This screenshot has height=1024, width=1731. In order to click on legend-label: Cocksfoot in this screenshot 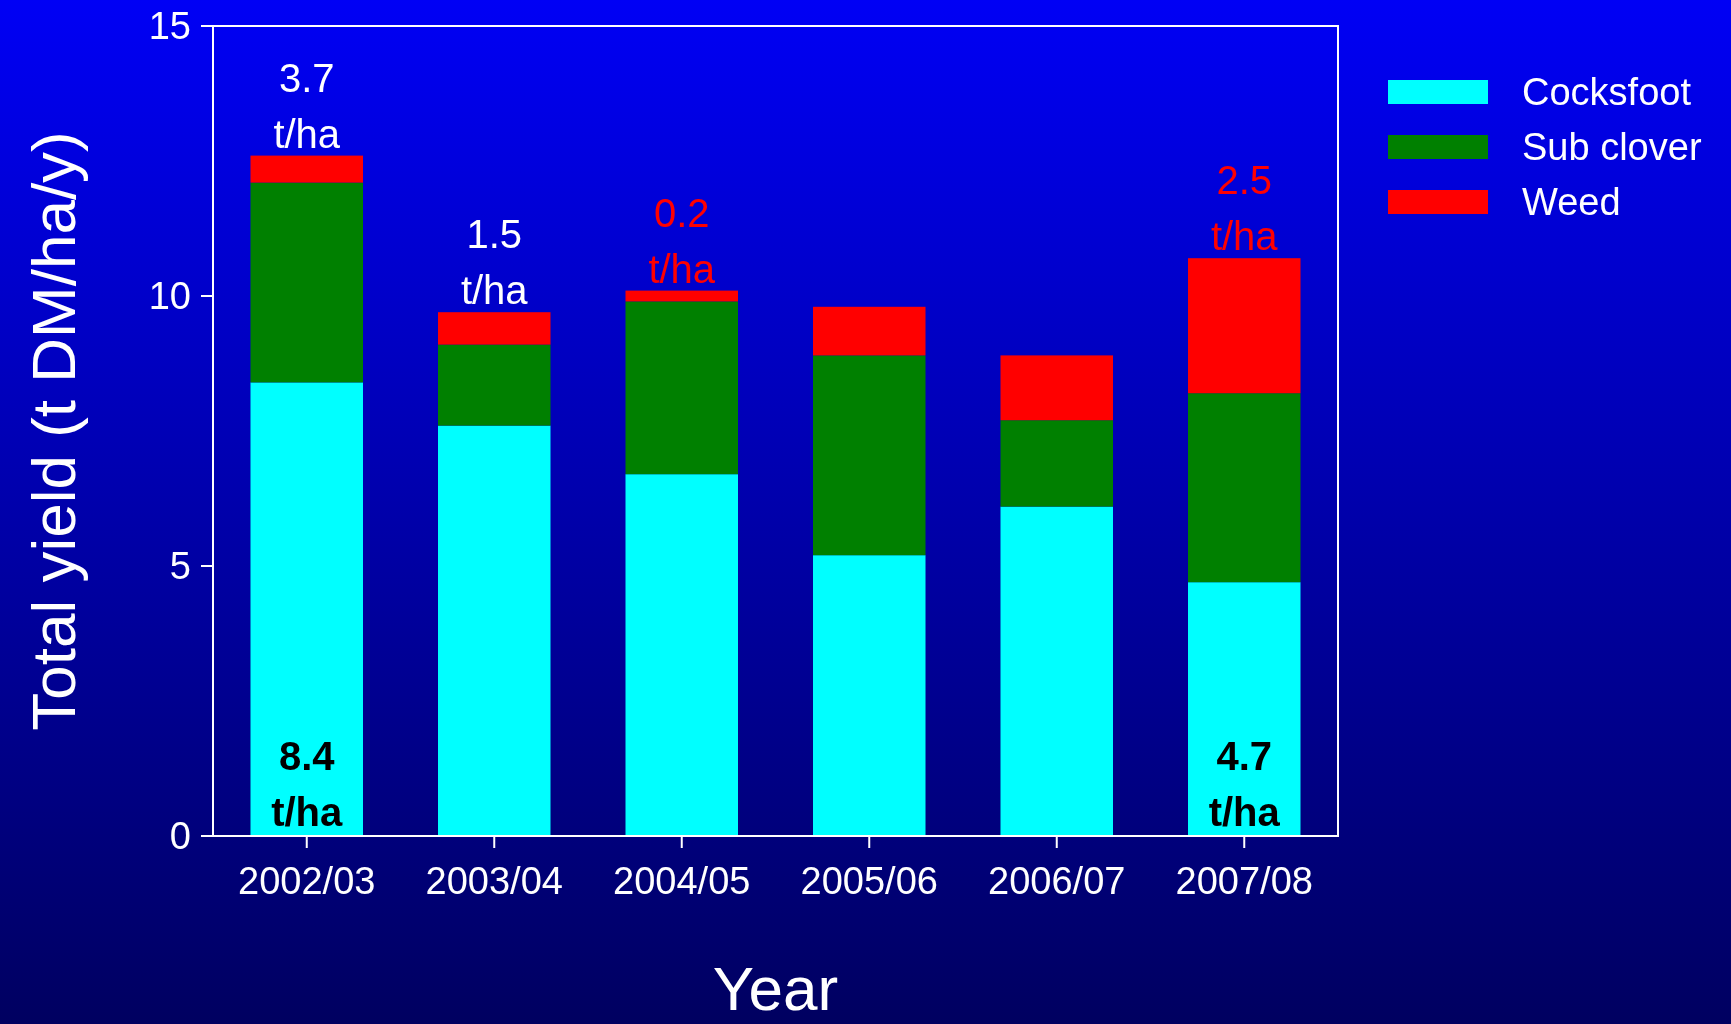, I will do `click(1607, 92)`.